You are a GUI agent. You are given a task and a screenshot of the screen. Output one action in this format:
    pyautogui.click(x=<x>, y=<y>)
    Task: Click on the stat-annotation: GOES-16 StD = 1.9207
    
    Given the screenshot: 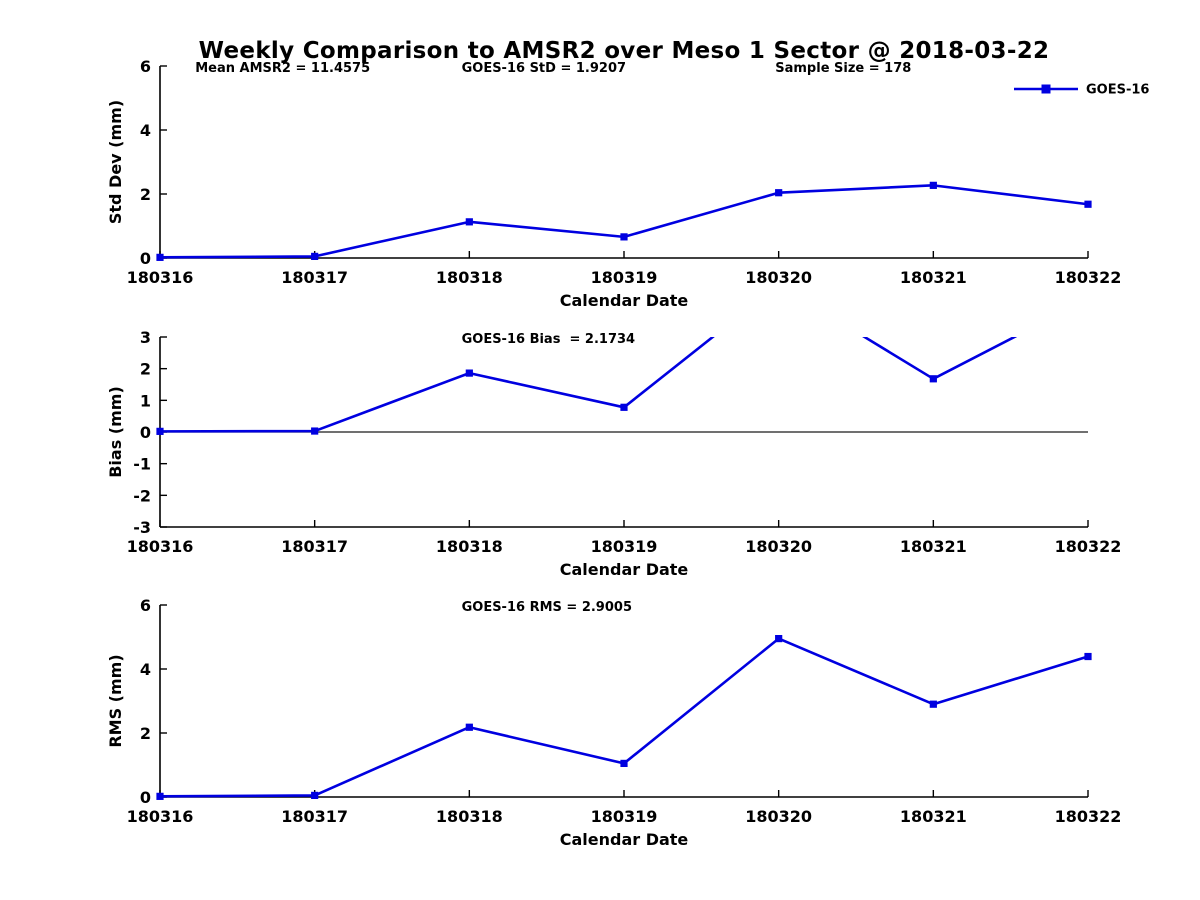 What is the action you would take?
    pyautogui.click(x=544, y=68)
    